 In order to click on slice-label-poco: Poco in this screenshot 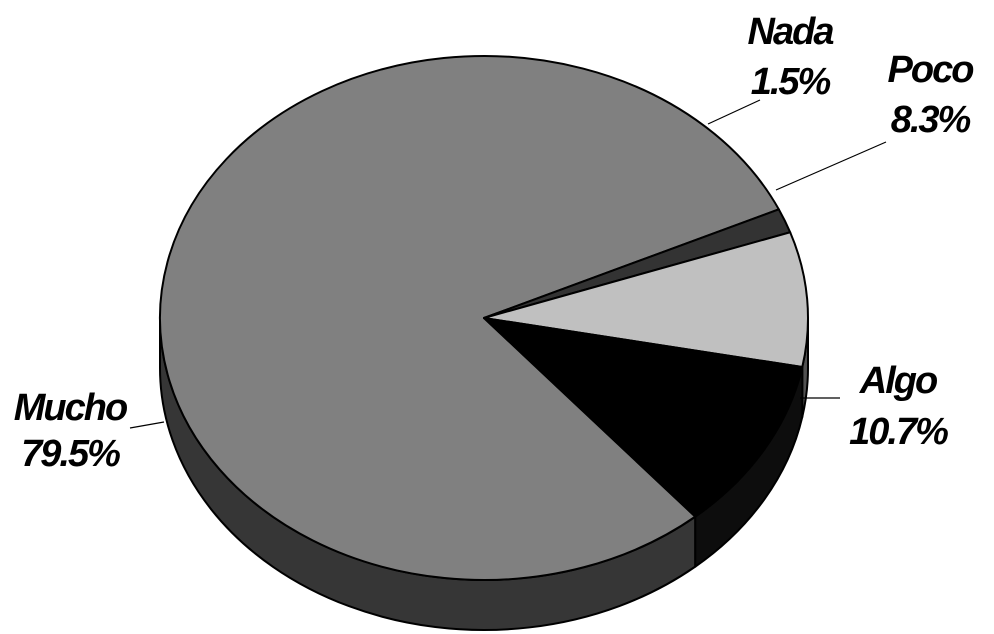, I will do `click(931, 70)`.